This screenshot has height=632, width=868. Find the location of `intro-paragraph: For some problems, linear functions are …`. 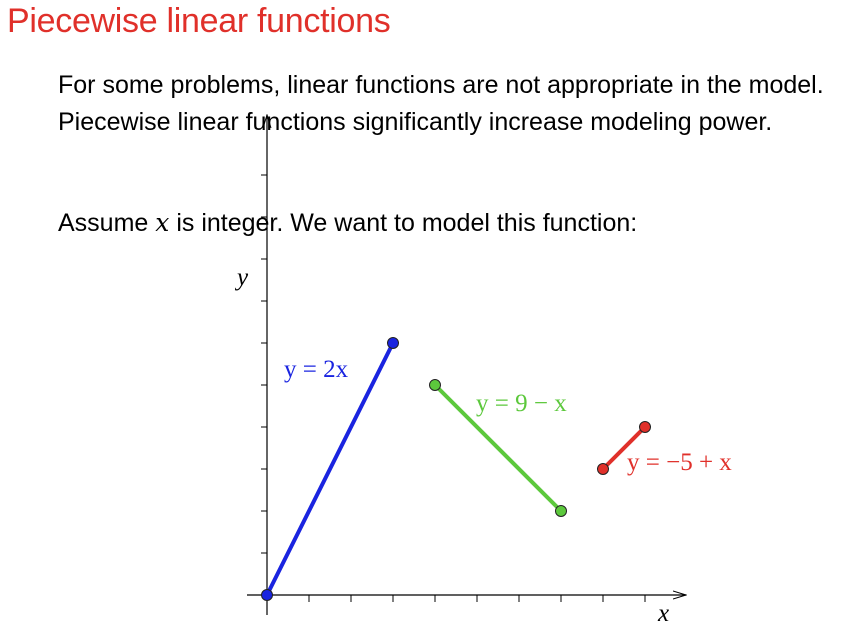

intro-paragraph: For some problems, linear functions are … is located at coordinates (441, 103).